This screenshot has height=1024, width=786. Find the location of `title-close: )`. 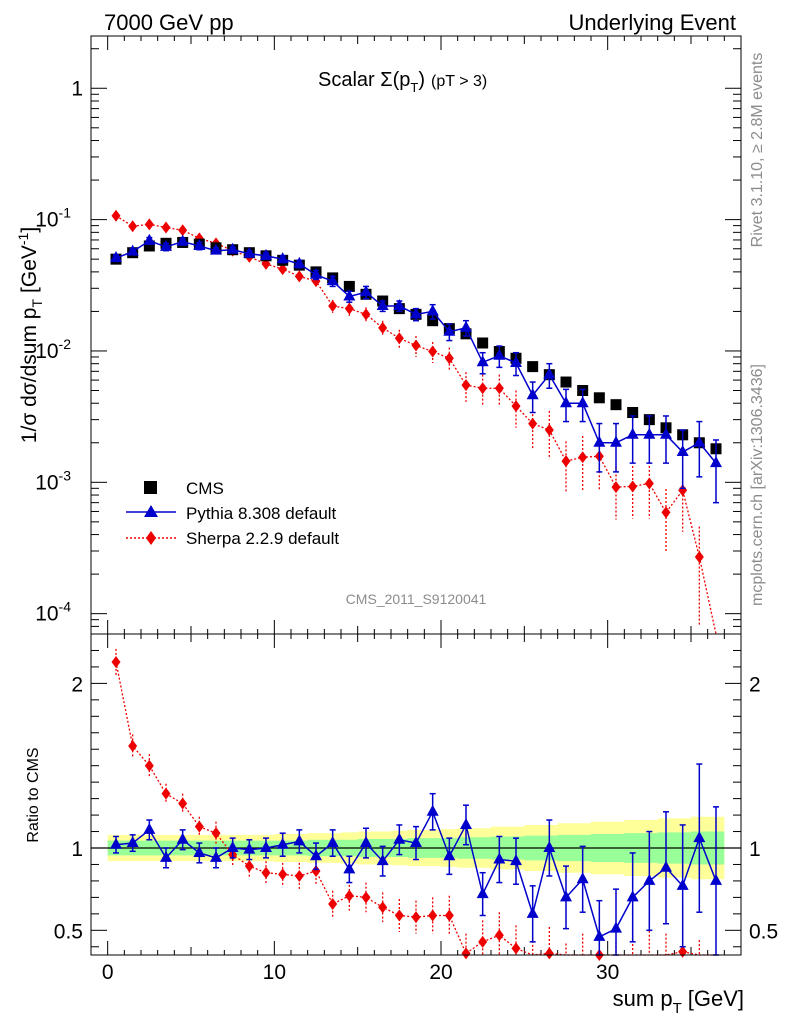

title-close: ) is located at coordinates (421, 80).